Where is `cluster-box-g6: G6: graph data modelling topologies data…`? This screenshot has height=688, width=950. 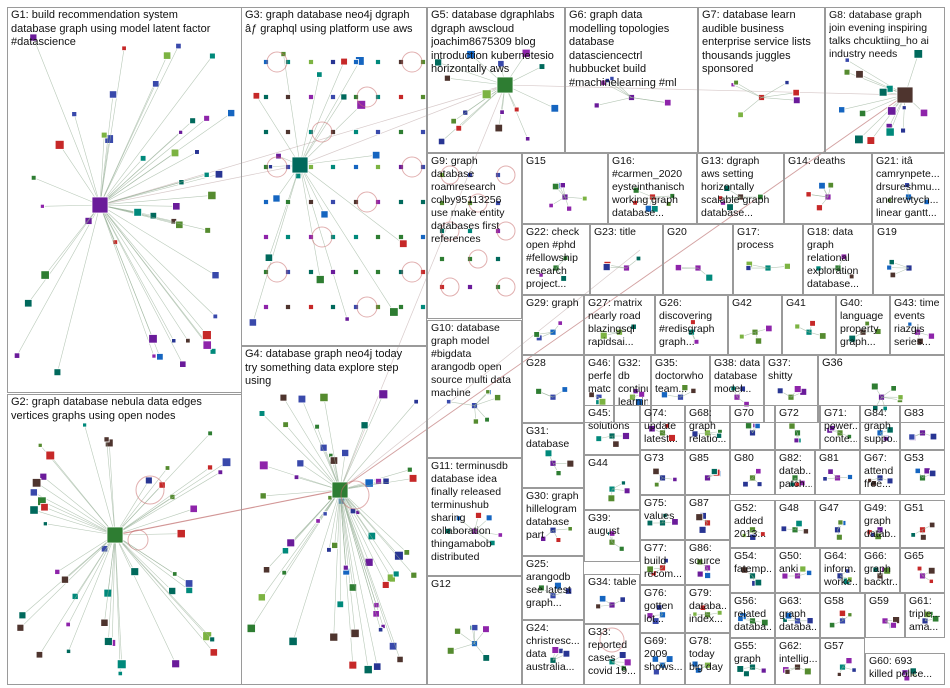 cluster-box-g6: G6: graph data modelling topologies data… is located at coordinates (631, 80).